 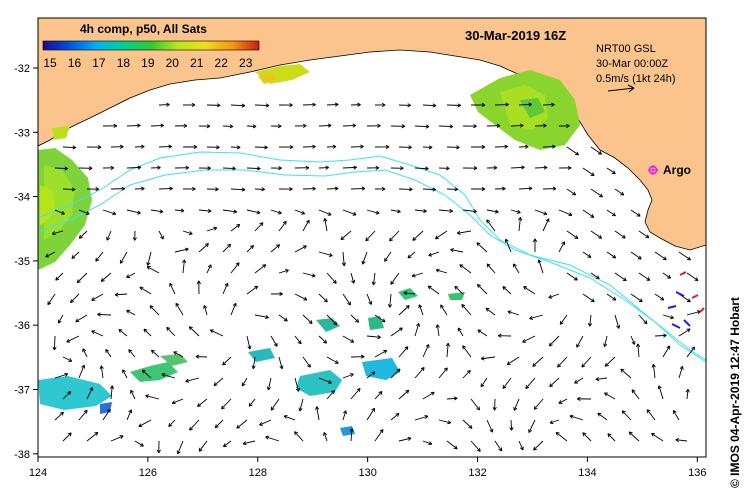 What do you see at coordinates (587, 473) in the screenshot?
I see `x-tick-label-134: 134` at bounding box center [587, 473].